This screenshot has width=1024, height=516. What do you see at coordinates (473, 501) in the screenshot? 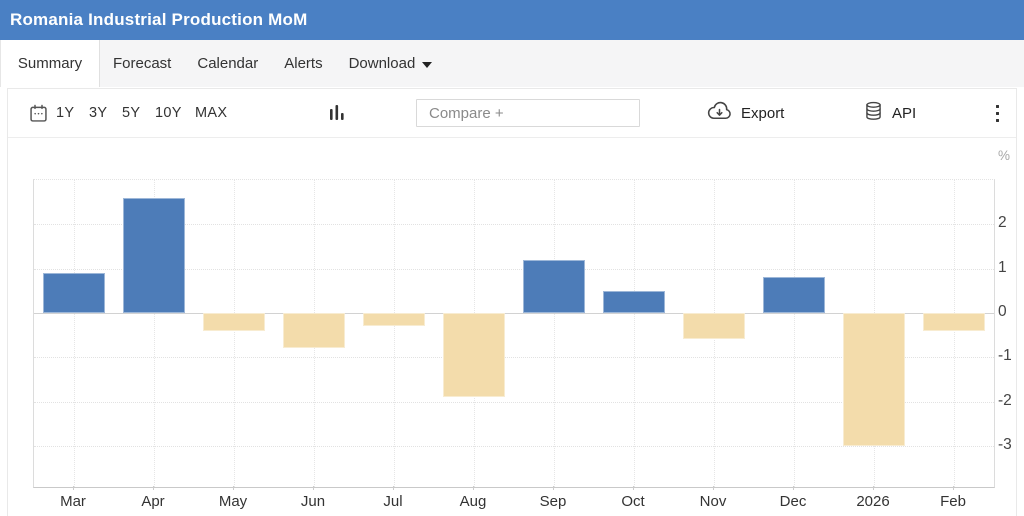
I see `x-axis-label: Aug` at bounding box center [473, 501].